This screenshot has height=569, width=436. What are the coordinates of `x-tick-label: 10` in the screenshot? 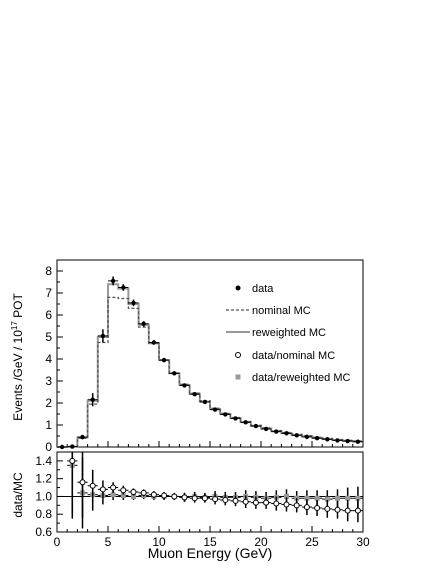 It's located at (159, 542).